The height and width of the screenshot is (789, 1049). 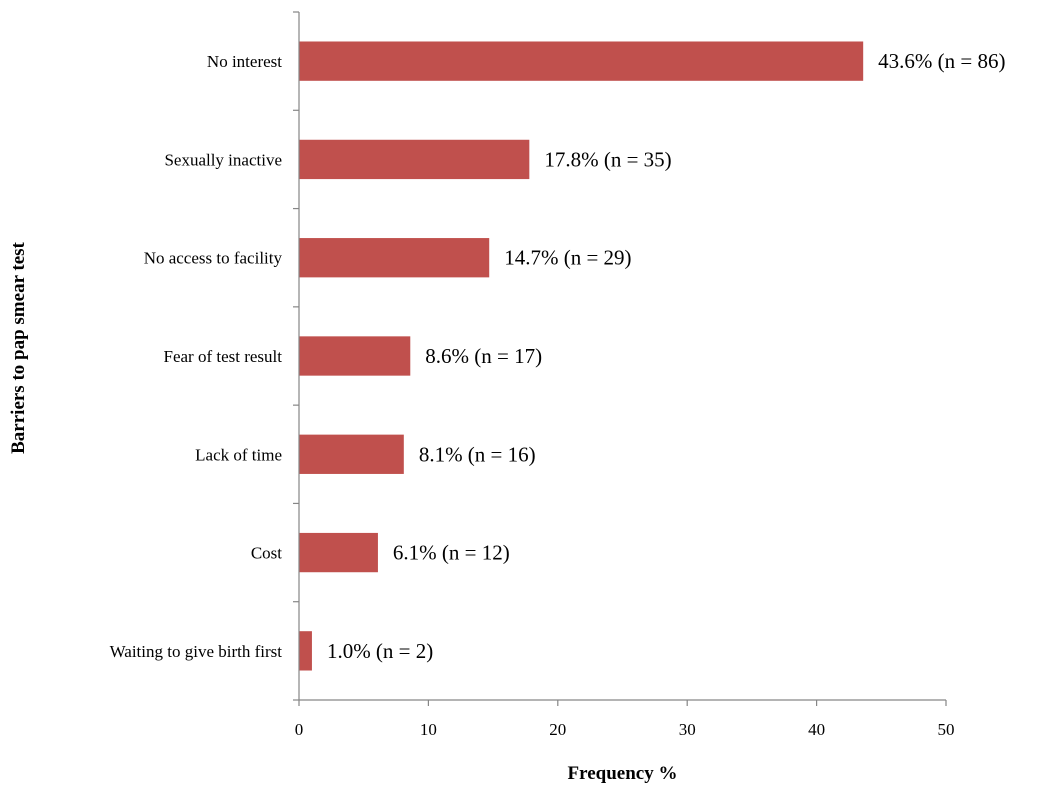 What do you see at coordinates (428, 729) in the screenshot?
I see `x-tick-label: 10` at bounding box center [428, 729].